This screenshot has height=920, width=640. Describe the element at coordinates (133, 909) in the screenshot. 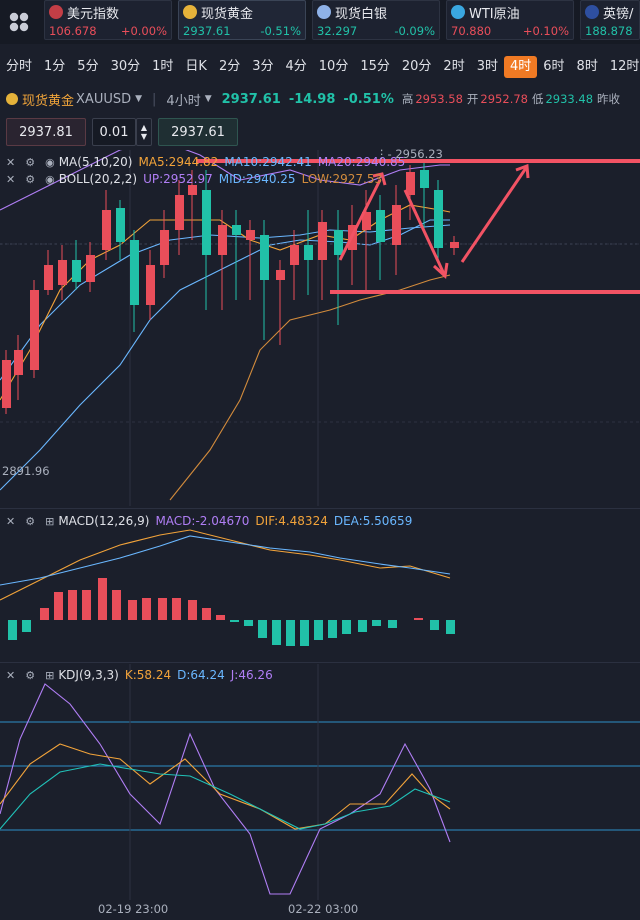

I see `time-label: 02-19 23:00` at that location.